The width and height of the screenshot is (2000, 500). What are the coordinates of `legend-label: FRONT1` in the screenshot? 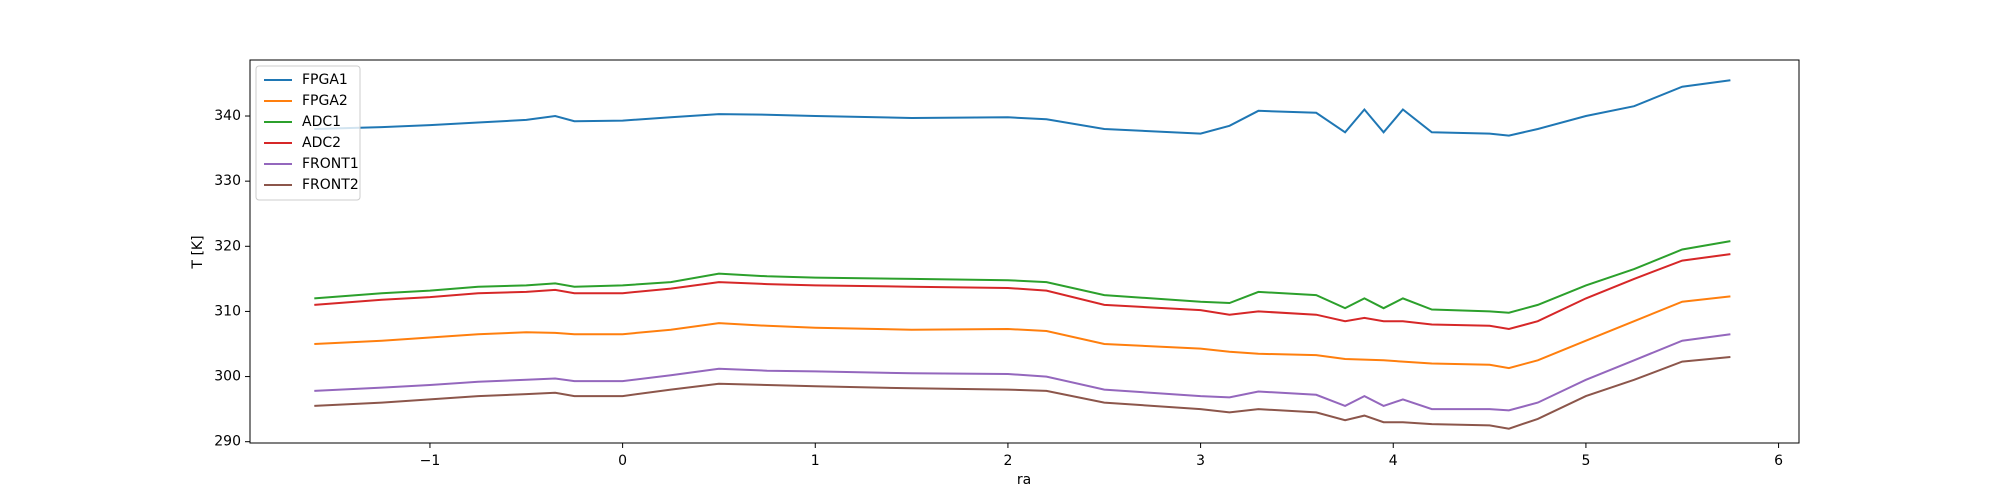 It's located at (330, 164).